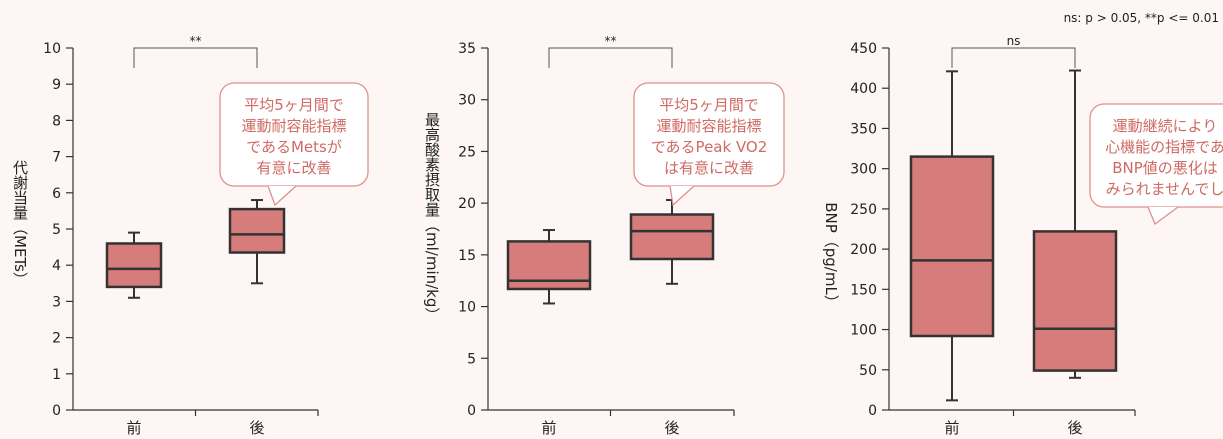 This screenshot has height=439, width=1223. I want to click on y-axis-label: 最高酸素摂取量（ml/min/kg）, so click(432, 217).